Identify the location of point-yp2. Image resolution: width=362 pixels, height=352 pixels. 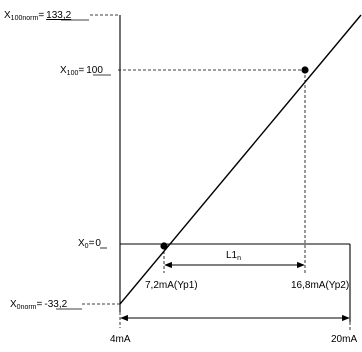
(305, 70).